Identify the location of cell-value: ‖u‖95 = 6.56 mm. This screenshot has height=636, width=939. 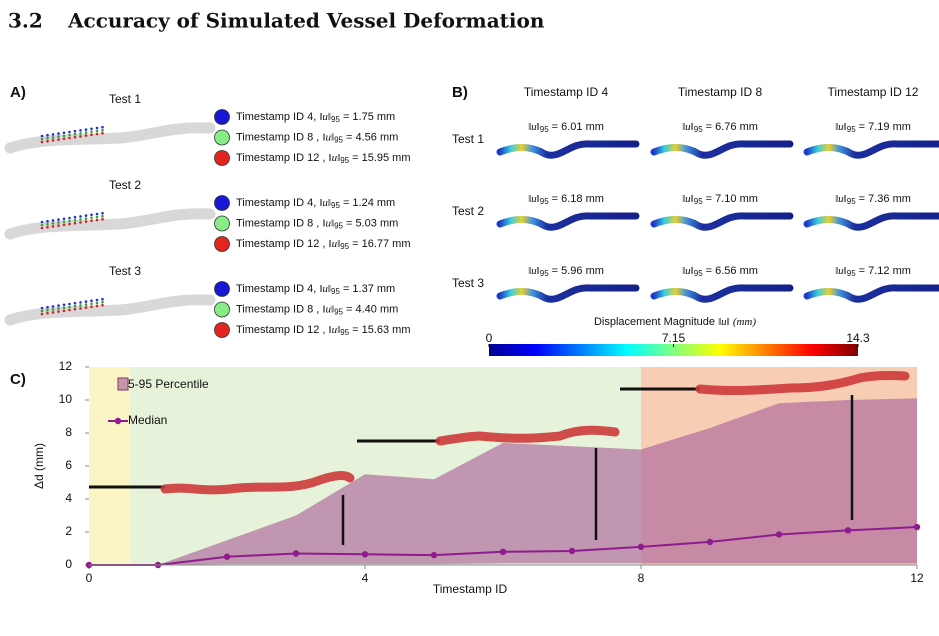
(720, 272).